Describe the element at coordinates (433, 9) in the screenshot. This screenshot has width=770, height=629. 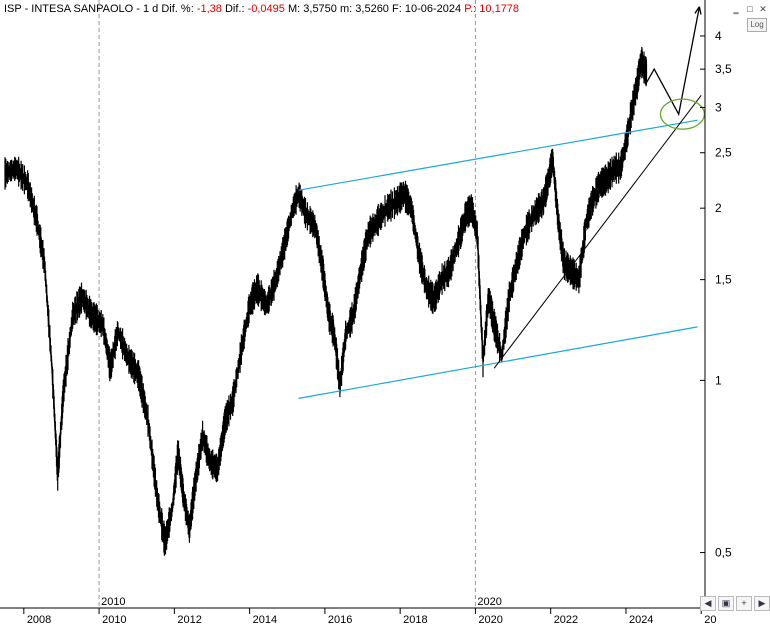
I see `date-value: 10-06-2024` at that location.